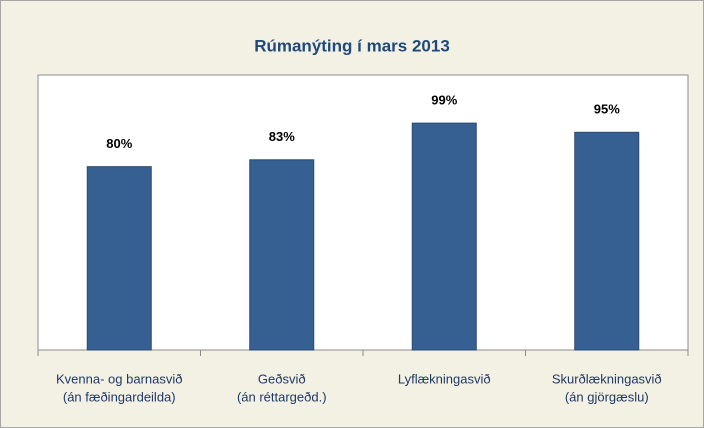 The image size is (704, 428). Describe the element at coordinates (607, 109) in the screenshot. I see `data-label: 95%` at that location.